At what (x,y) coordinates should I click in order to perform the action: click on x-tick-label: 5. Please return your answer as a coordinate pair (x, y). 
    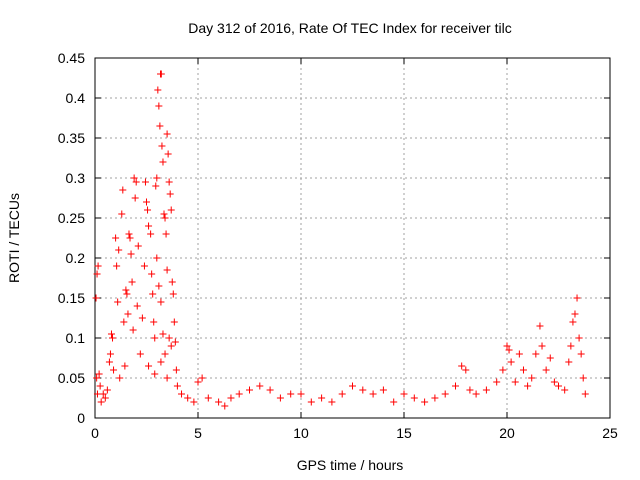
    Looking at the image, I should click on (198, 433).